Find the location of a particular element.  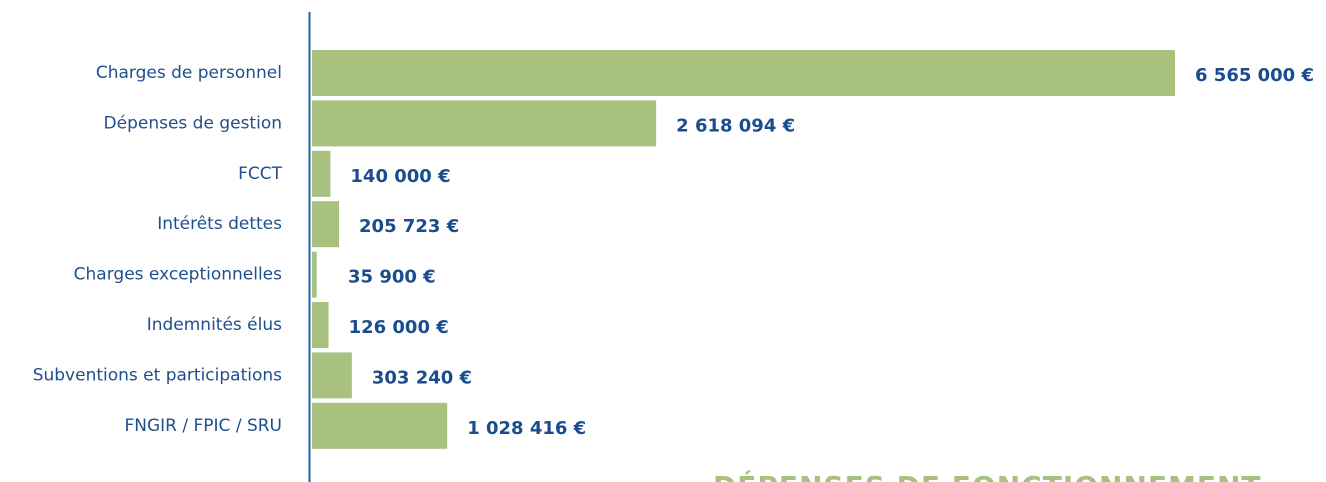

value-label: 35 900 € is located at coordinates (392, 277).